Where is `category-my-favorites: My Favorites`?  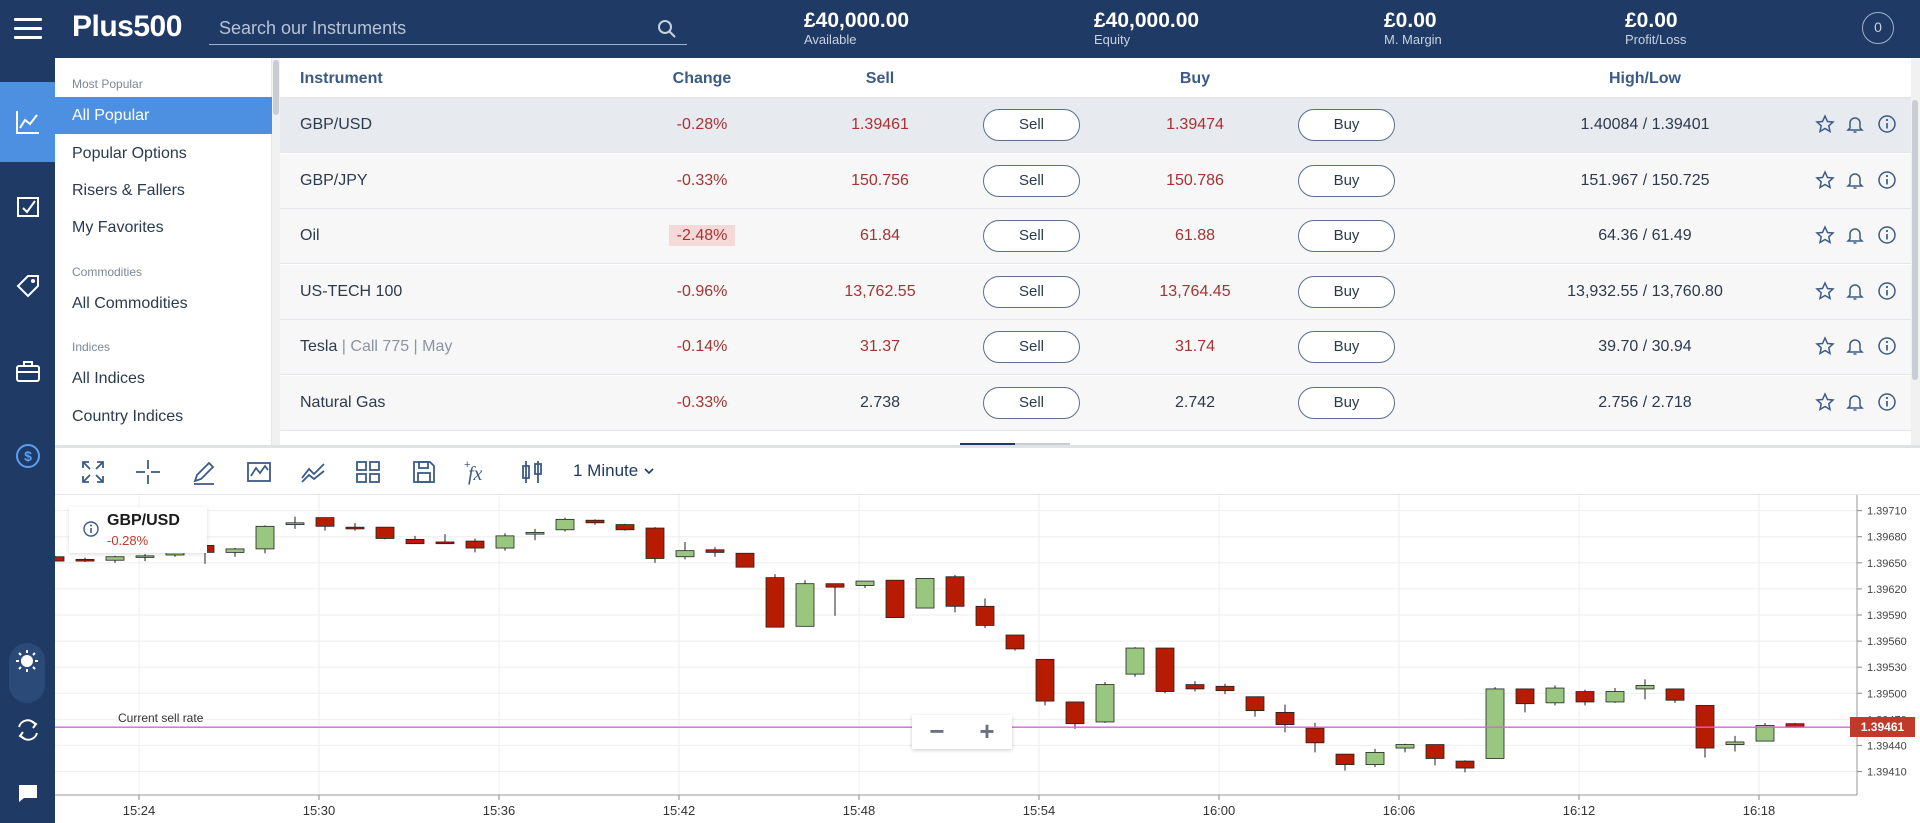 category-my-favorites: My Favorites is located at coordinates (118, 227).